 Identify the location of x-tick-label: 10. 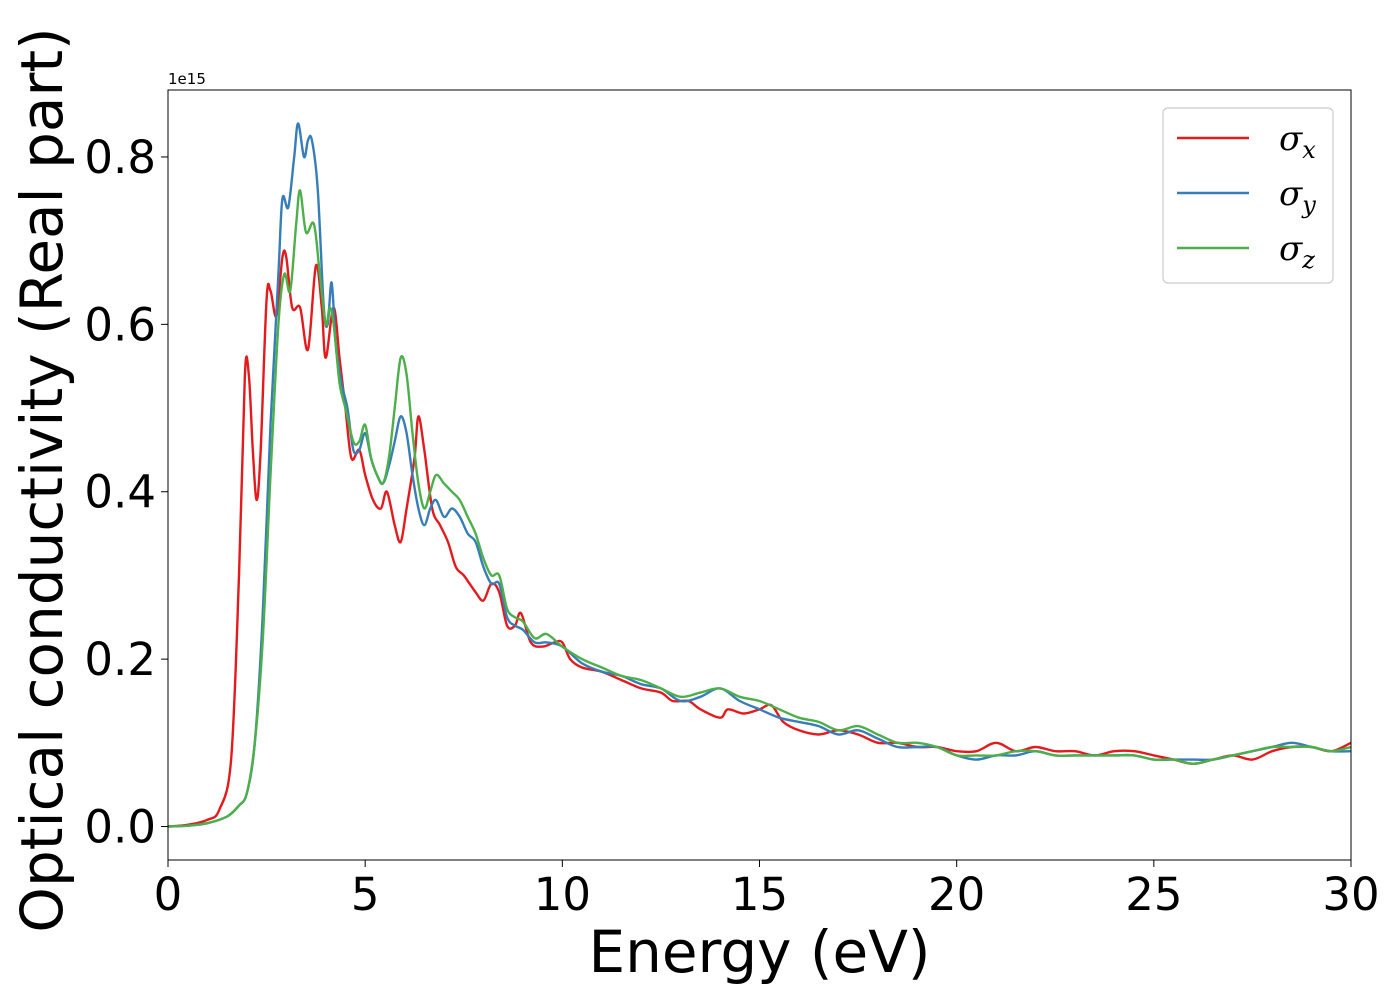
(562, 894).